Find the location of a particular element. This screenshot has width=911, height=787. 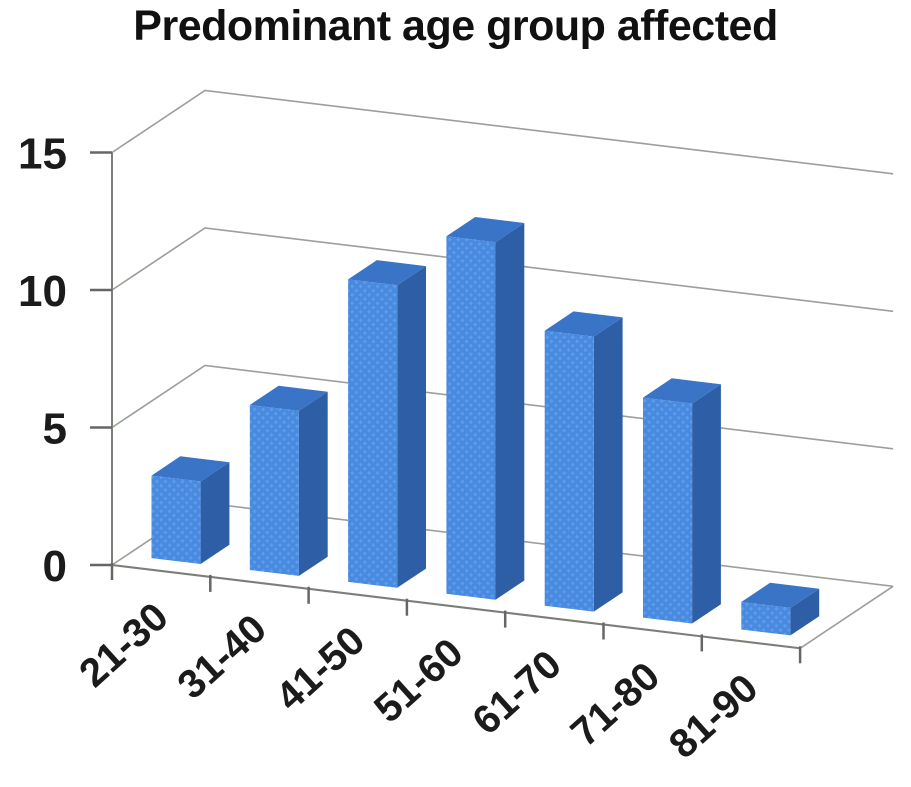

x-axis-label-31-40: 31-40 is located at coordinates (221, 656).